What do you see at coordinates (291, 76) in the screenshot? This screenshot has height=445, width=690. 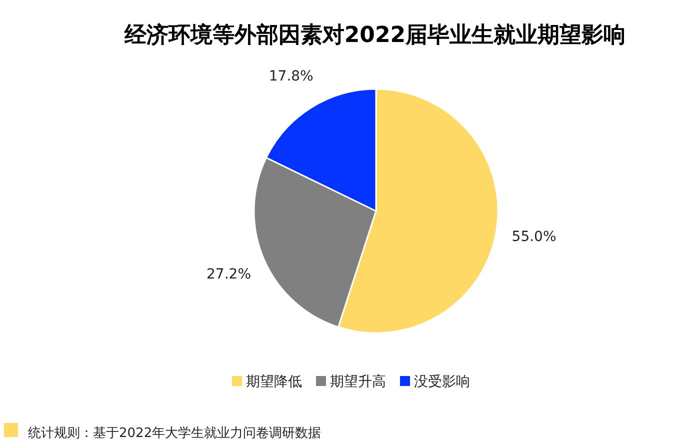 I see `data-label: 17.8%` at bounding box center [291, 76].